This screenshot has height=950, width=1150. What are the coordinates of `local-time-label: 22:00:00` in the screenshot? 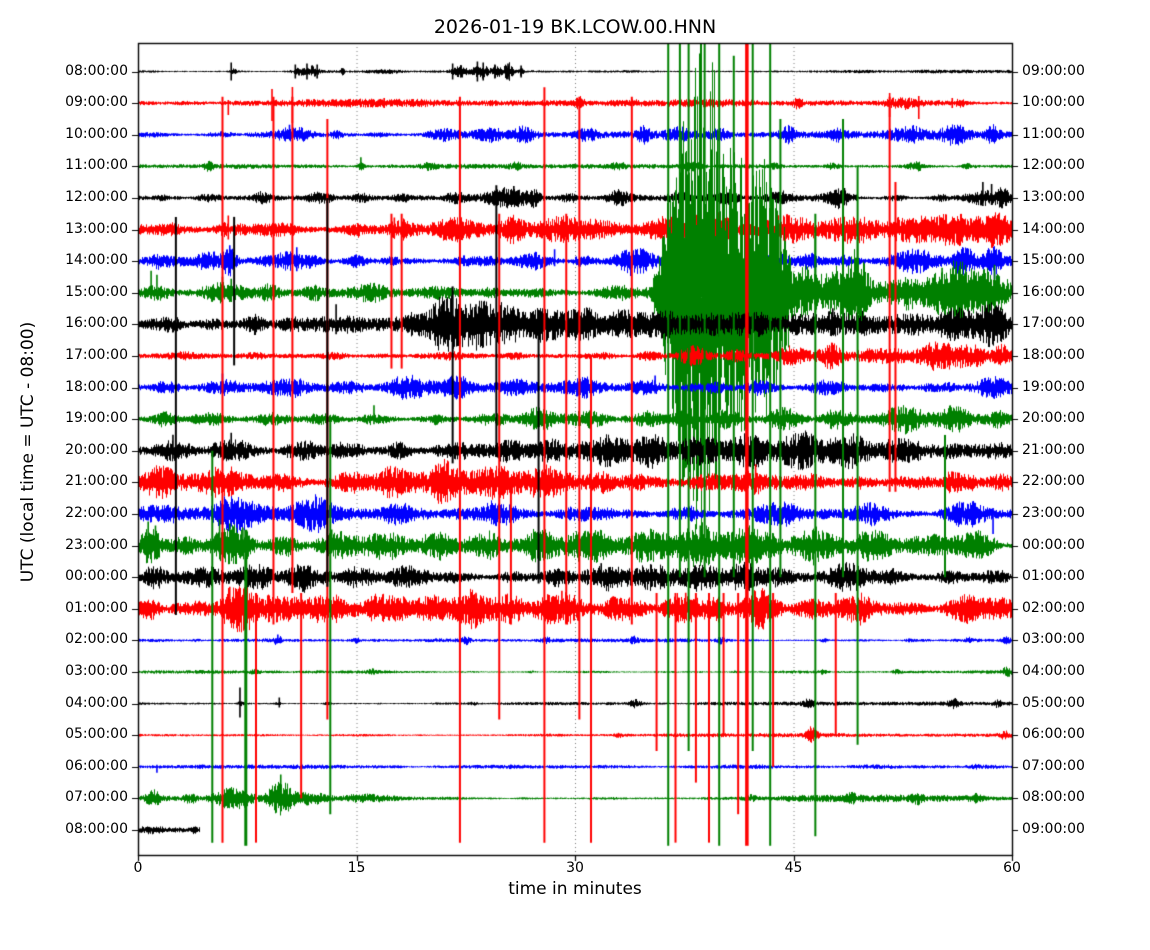 It's located at (1053, 481).